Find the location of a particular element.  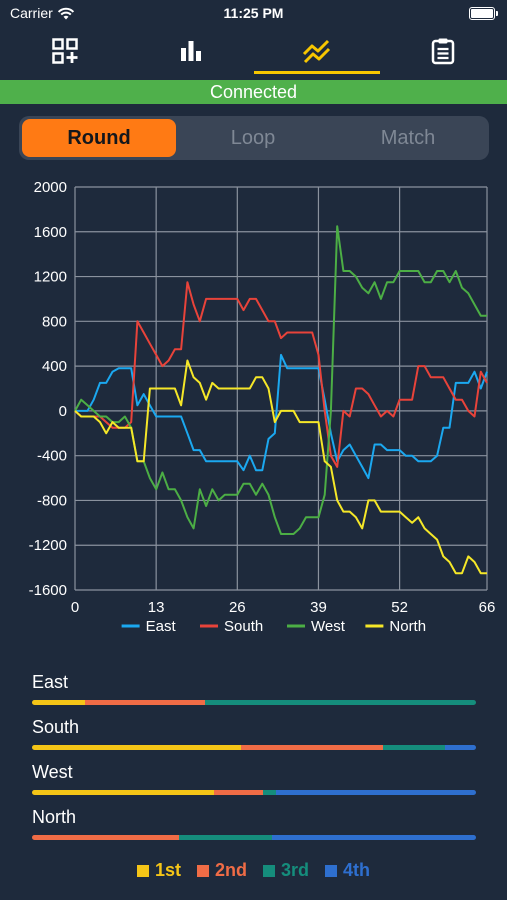

player-name: West is located at coordinates (52, 772).